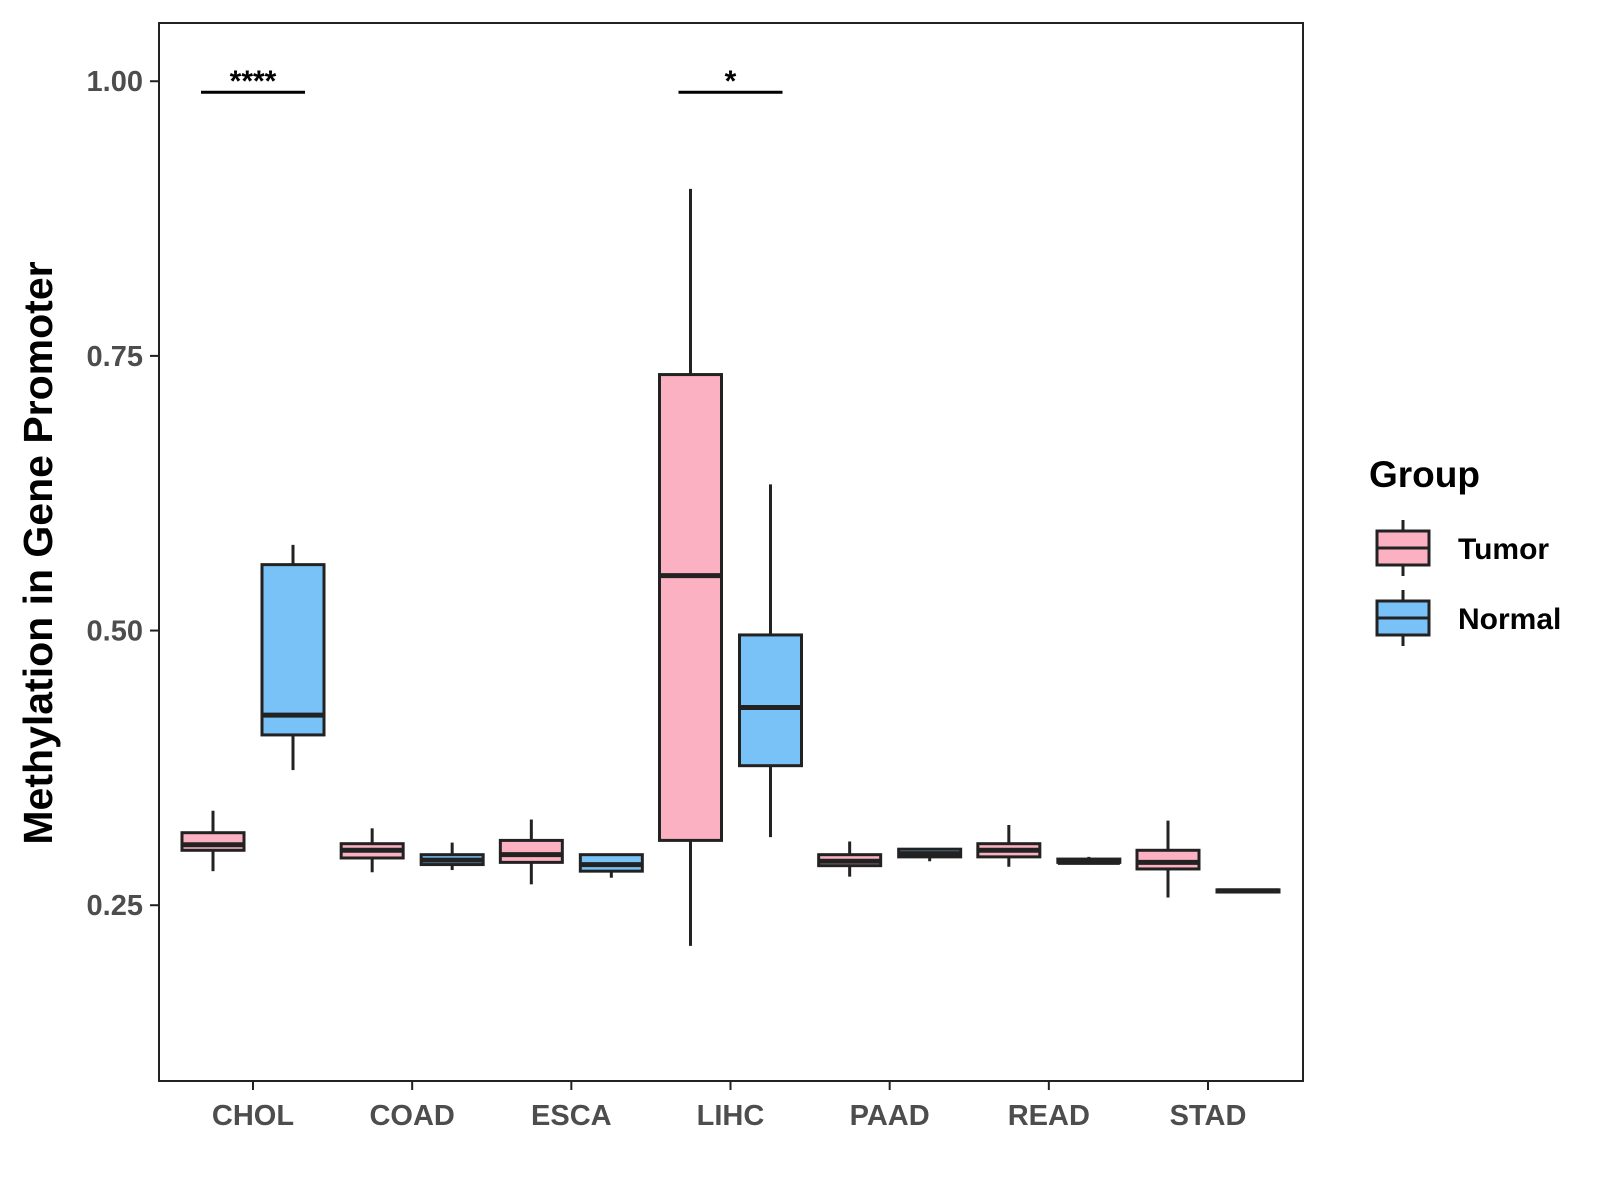 The image size is (1600, 1200). What do you see at coordinates (115, 82) in the screenshot?
I see `y-tick-label: 1.00` at bounding box center [115, 82].